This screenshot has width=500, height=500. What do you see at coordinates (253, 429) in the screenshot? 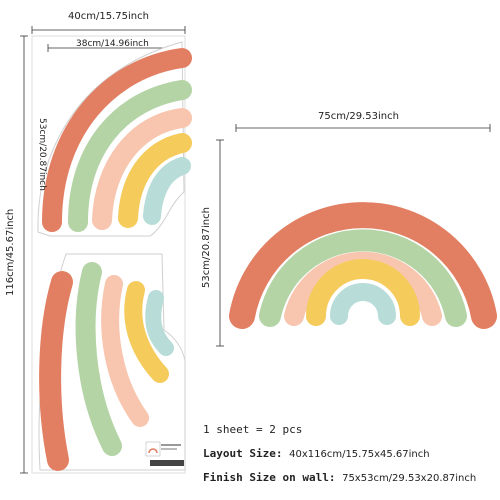
I see `pieces-info: 1 sheet = 2 pcs` at bounding box center [253, 429].